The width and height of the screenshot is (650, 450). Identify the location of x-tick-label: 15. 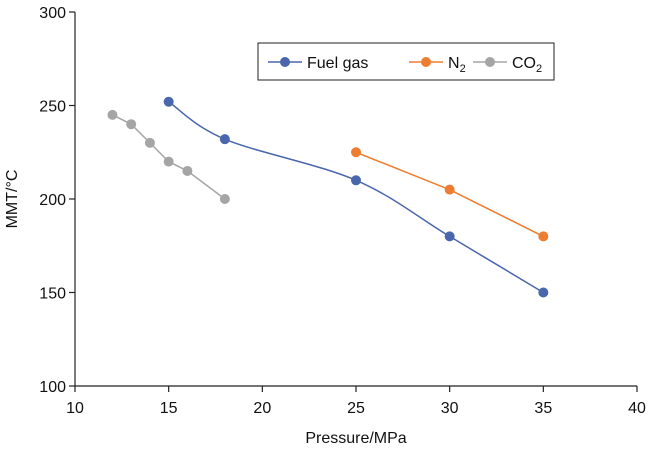
(169, 408).